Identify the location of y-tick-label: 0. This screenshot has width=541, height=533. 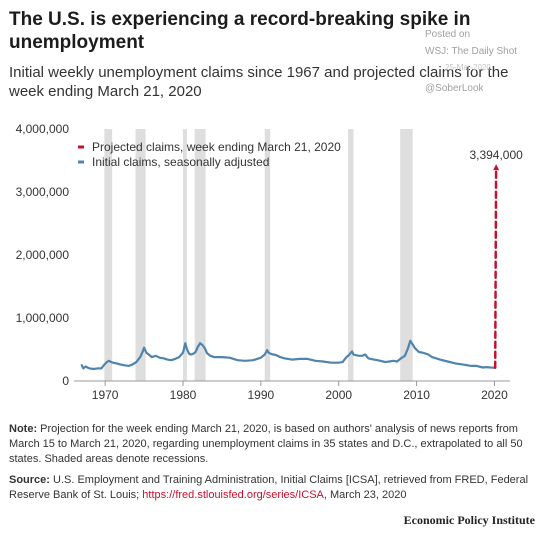
(65, 381).